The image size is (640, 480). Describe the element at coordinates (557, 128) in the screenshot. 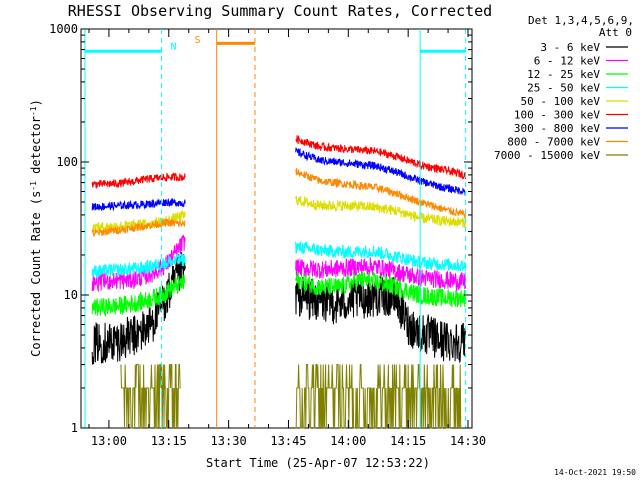

I see `legend-label: 300 - 800 keV` at that location.